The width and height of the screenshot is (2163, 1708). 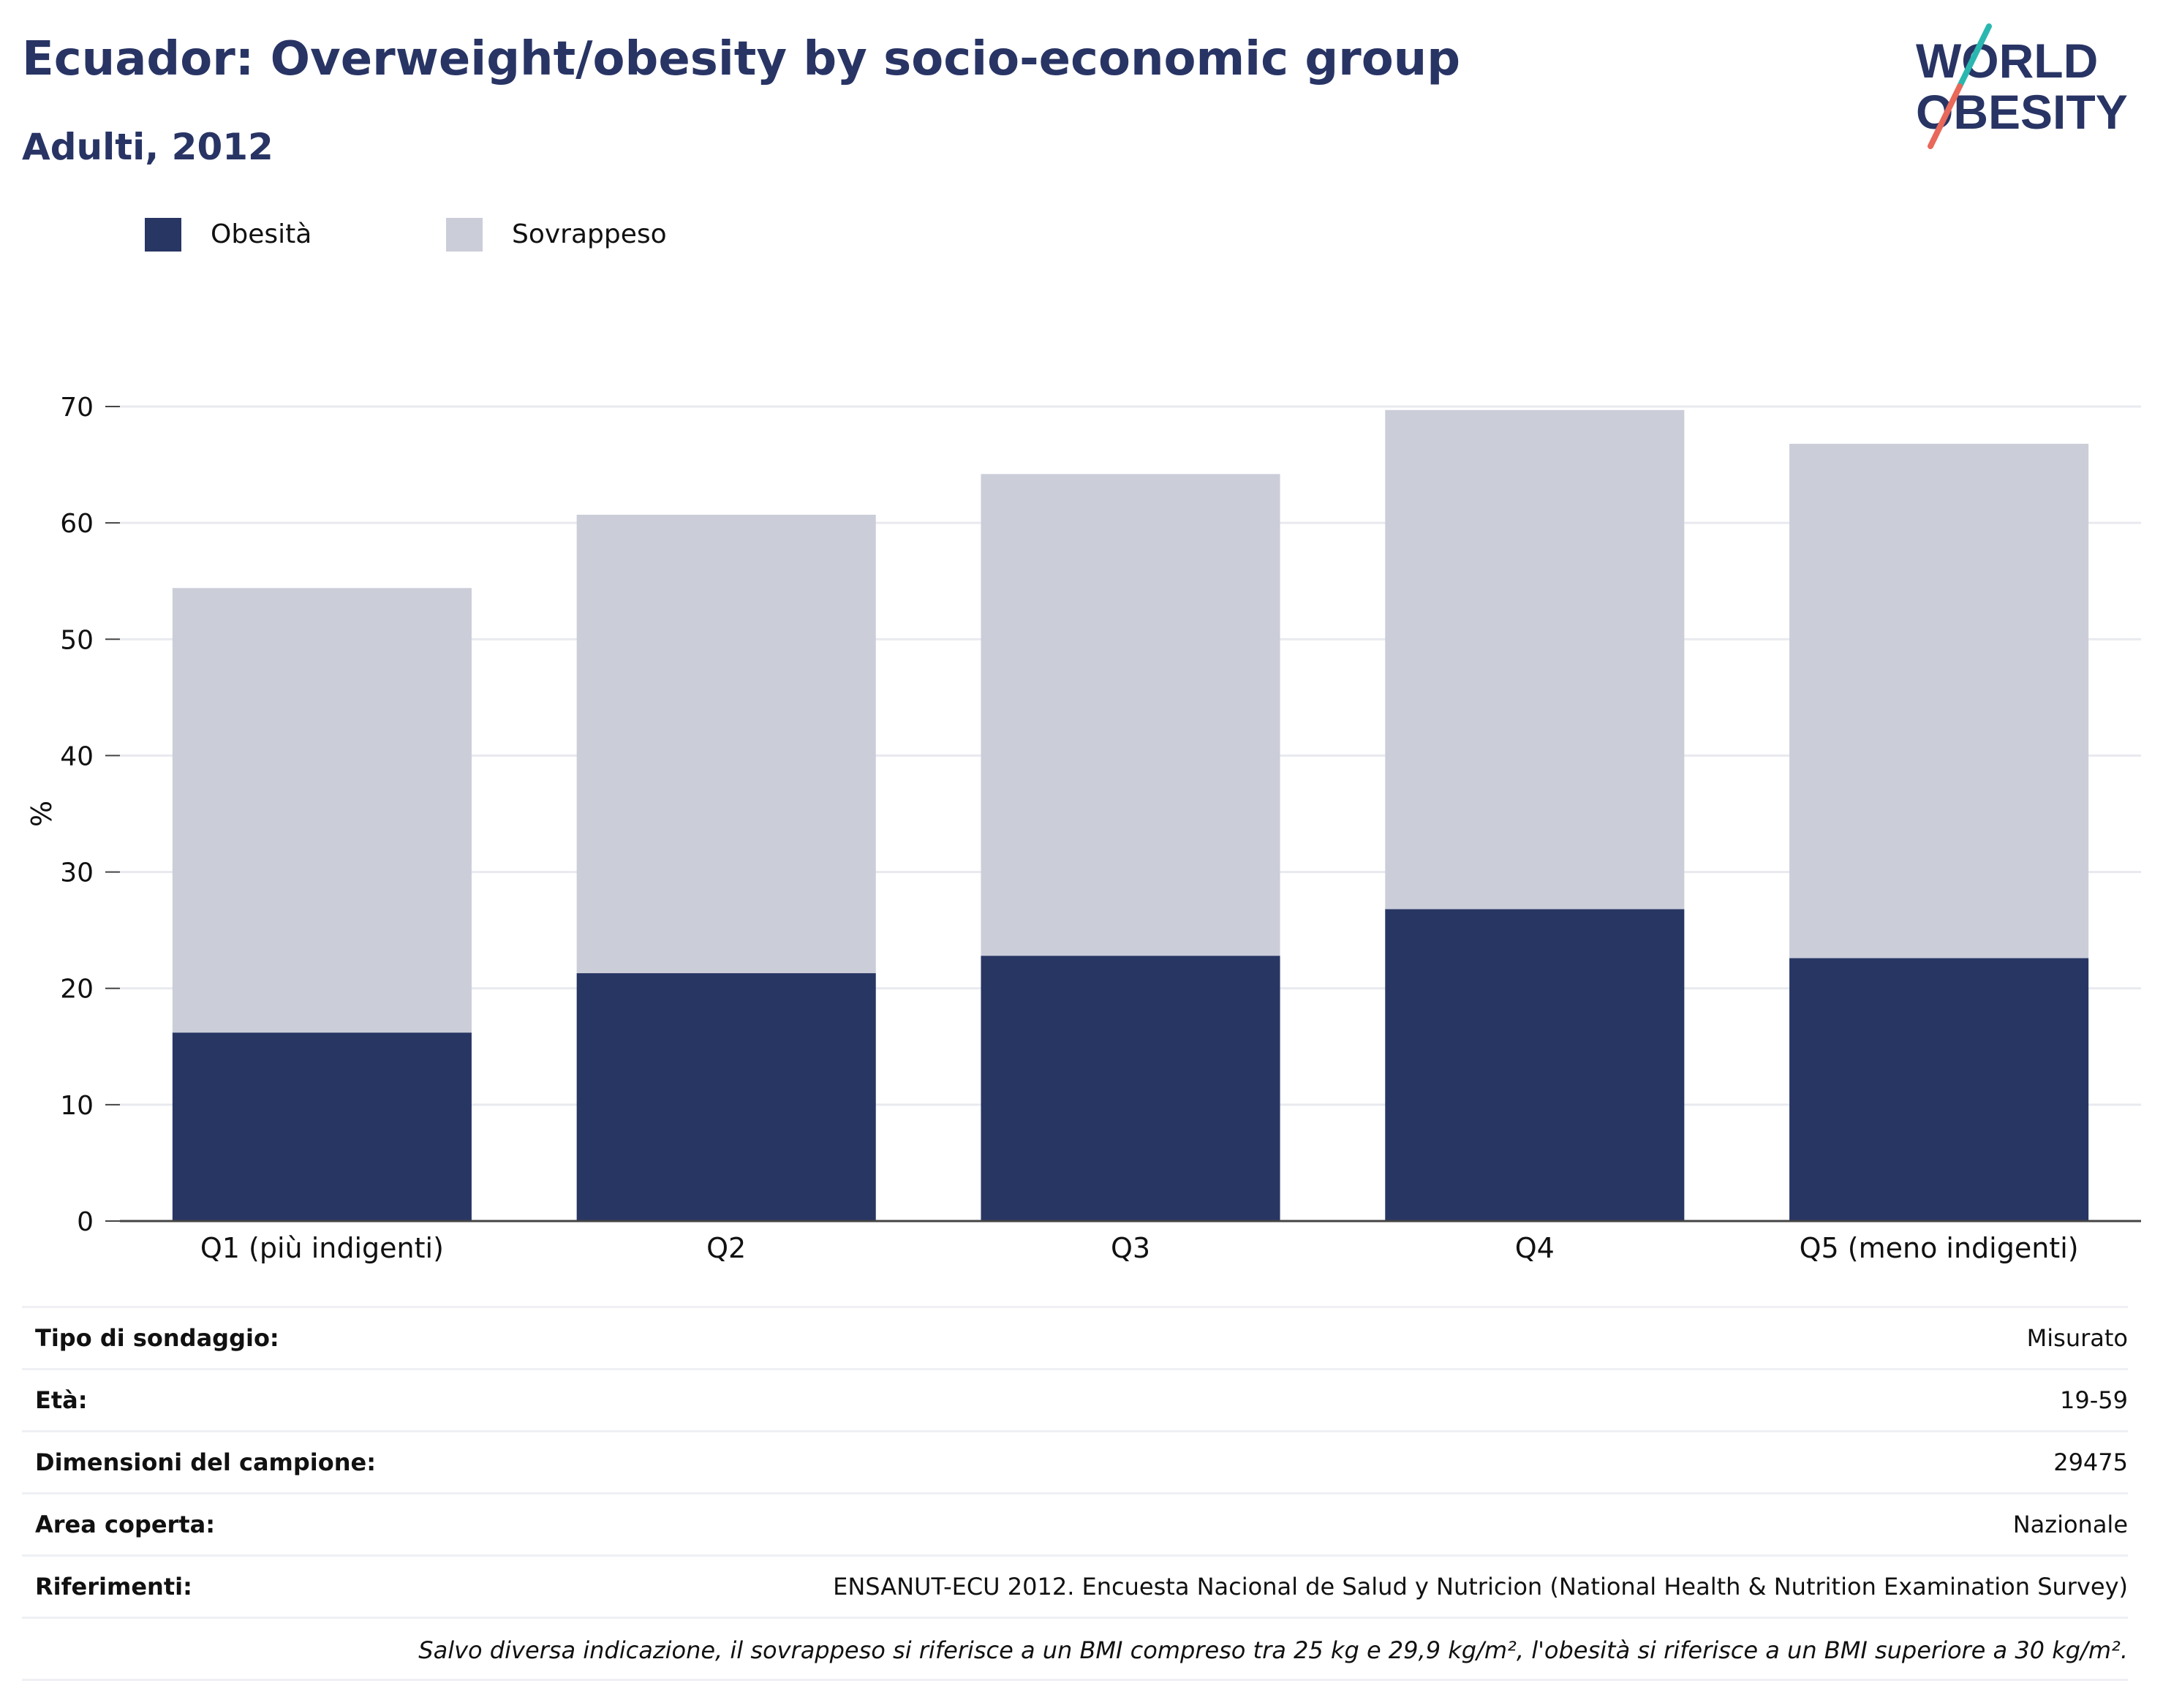 What do you see at coordinates (2077, 1338) in the screenshot?
I see `info-value: Misurato` at bounding box center [2077, 1338].